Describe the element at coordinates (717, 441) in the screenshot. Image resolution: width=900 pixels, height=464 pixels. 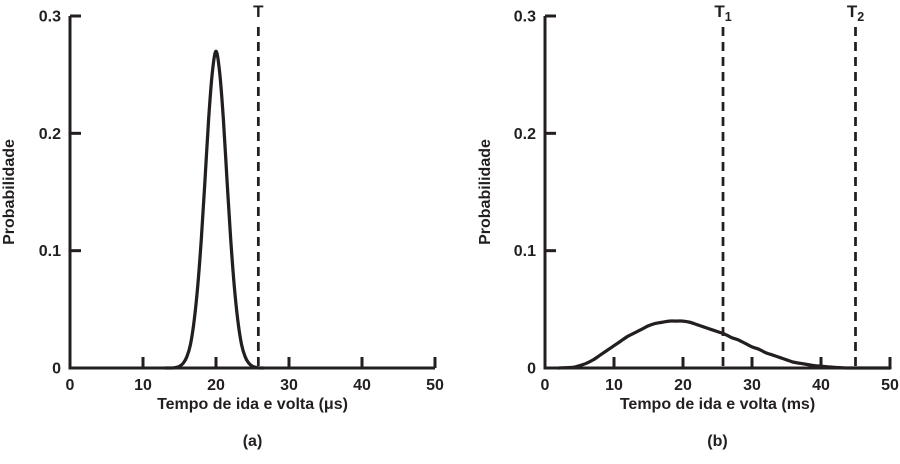
I see `subfigure-caption-b: (b)` at that location.